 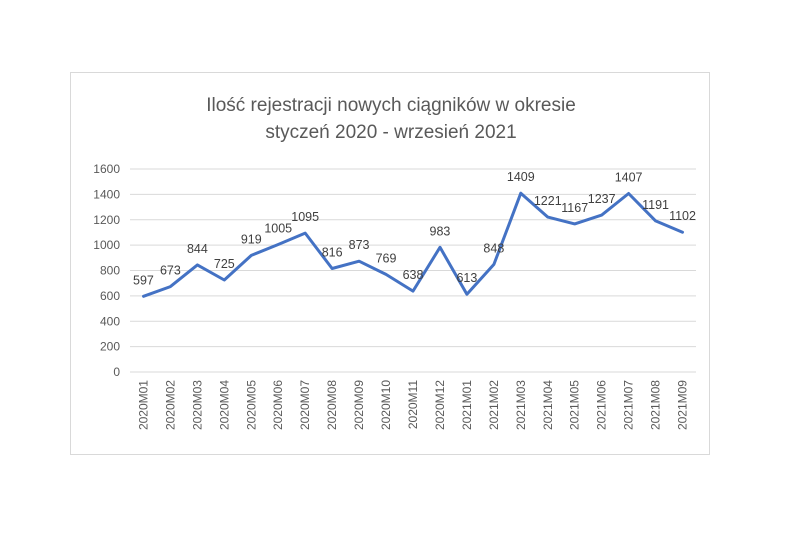 What do you see at coordinates (106, 245) in the screenshot?
I see `y-tick-label: 1000` at bounding box center [106, 245].